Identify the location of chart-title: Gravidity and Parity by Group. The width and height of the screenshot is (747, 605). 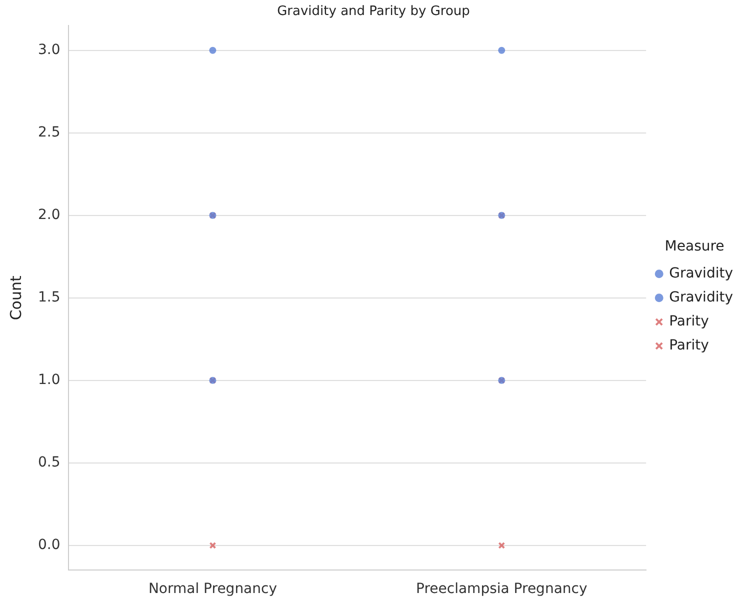
(373, 12).